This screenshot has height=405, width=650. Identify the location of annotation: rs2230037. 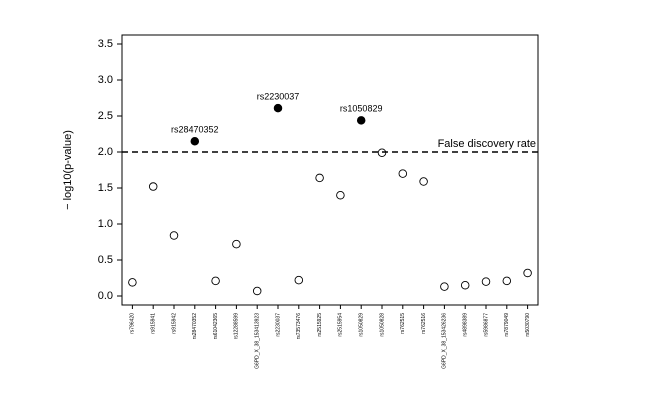
(278, 96).